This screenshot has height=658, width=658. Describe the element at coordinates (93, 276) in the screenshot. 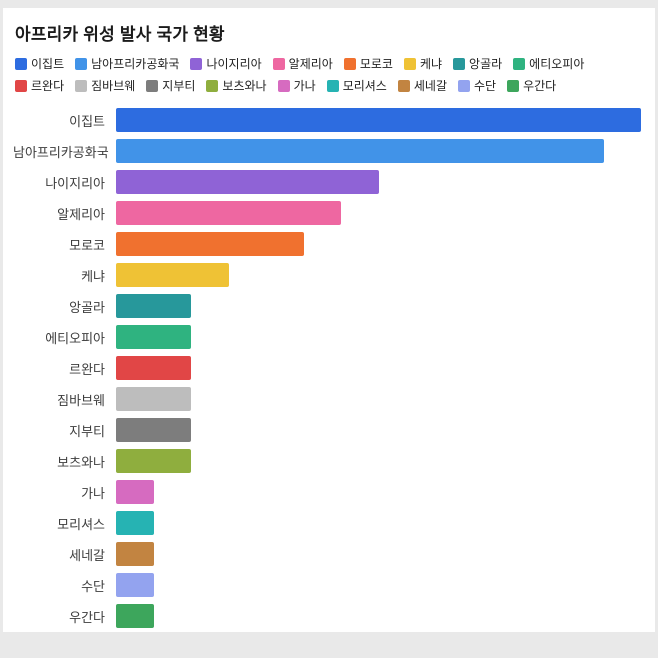

I see `category-label: 케냐` at that location.